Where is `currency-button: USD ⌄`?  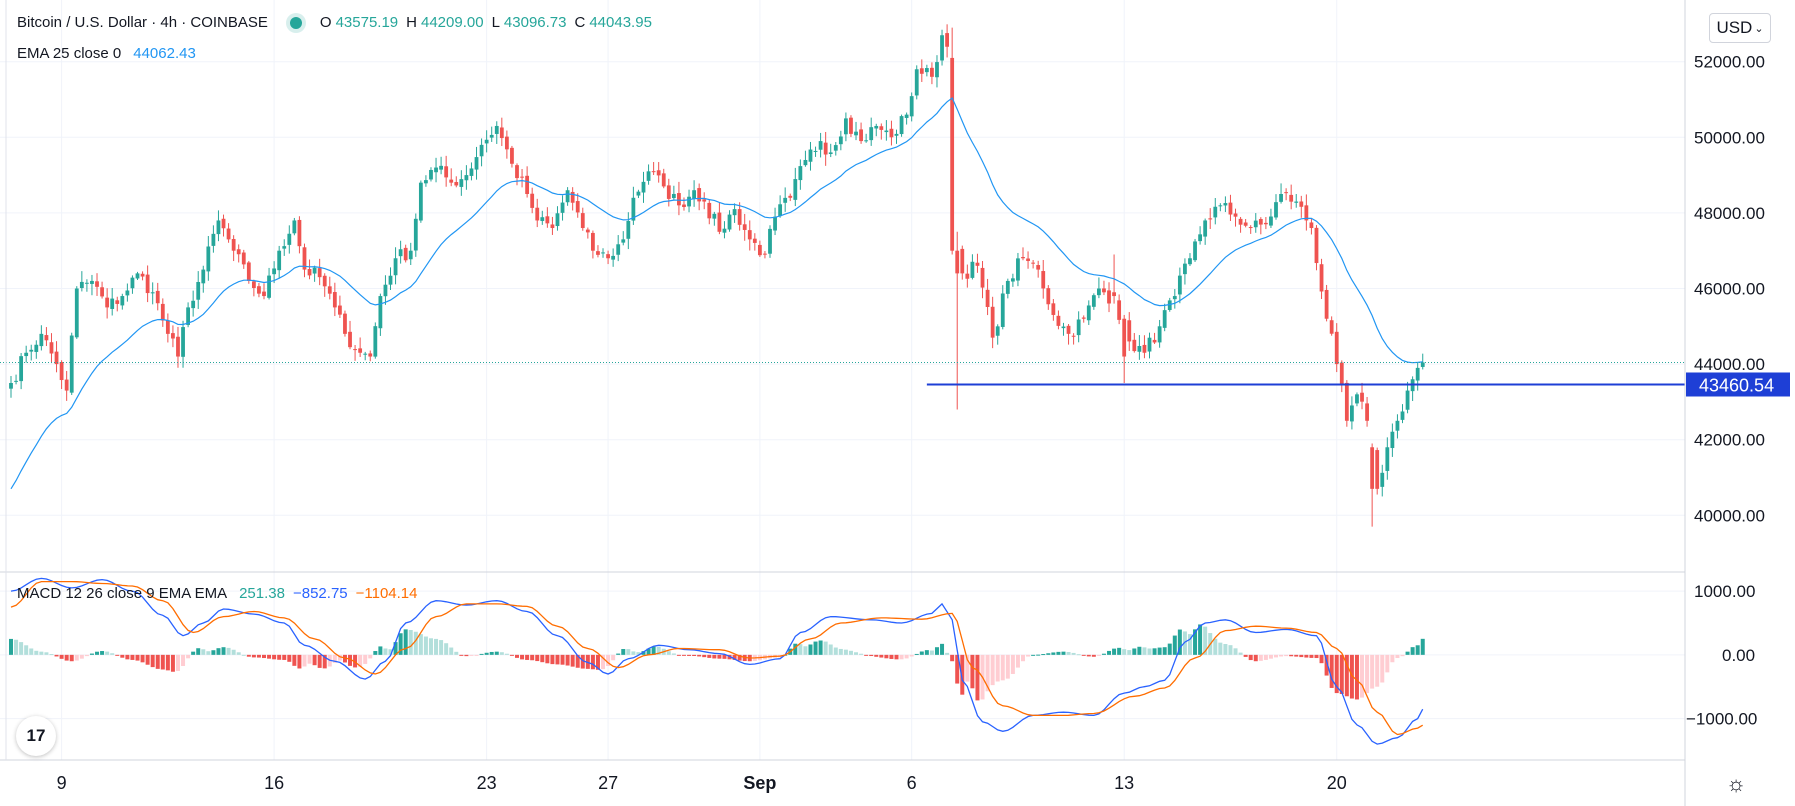 currency-button: USD ⌄ is located at coordinates (1740, 28).